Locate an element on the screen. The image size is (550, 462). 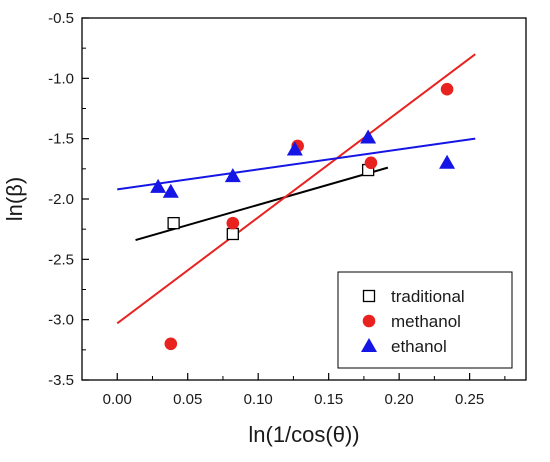
y-tick-label: -1.5 is located at coordinates (61, 139).